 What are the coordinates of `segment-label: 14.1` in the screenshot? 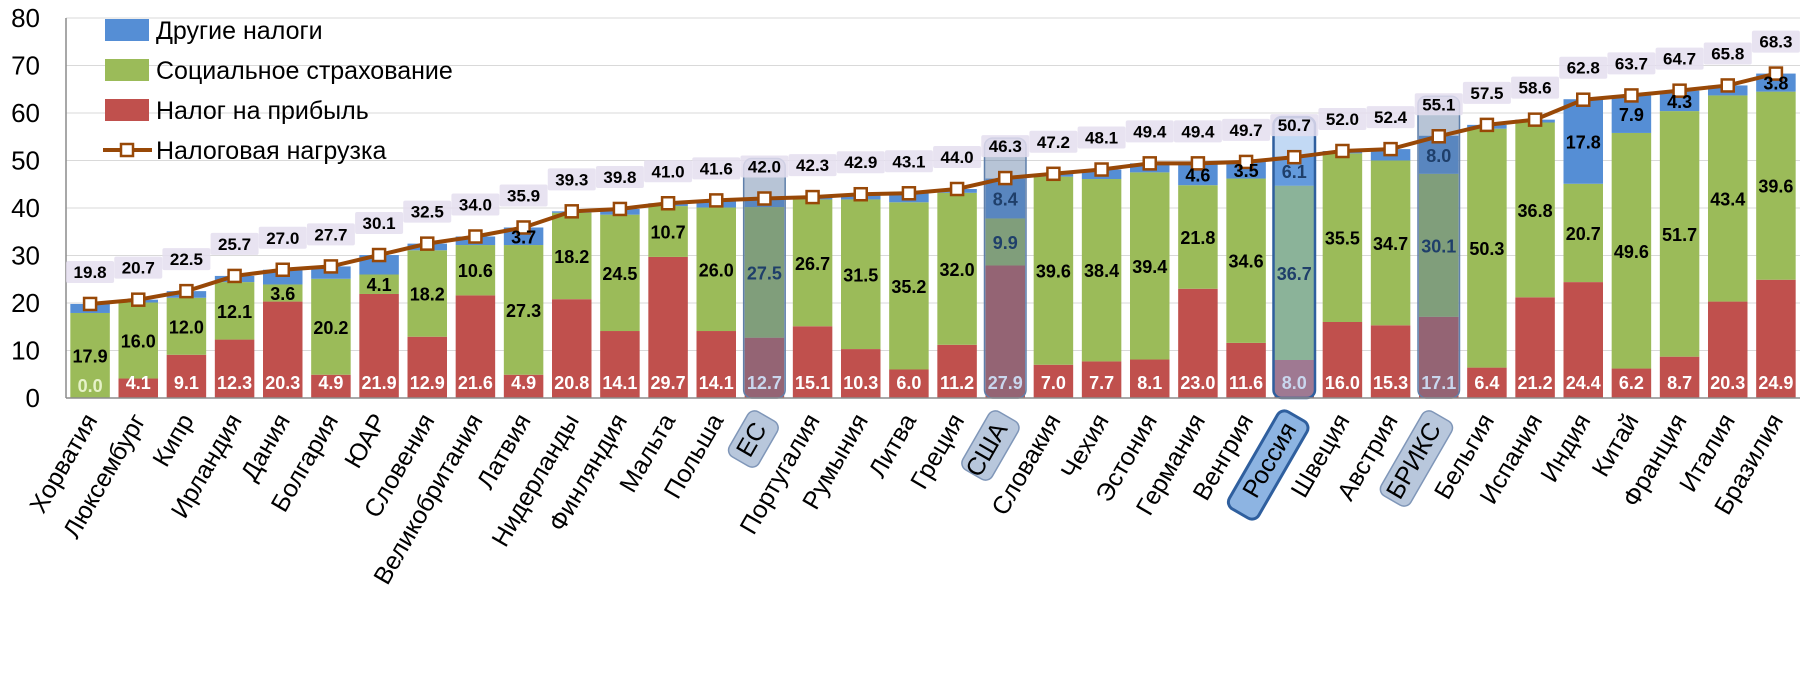 It's located at (619, 383).